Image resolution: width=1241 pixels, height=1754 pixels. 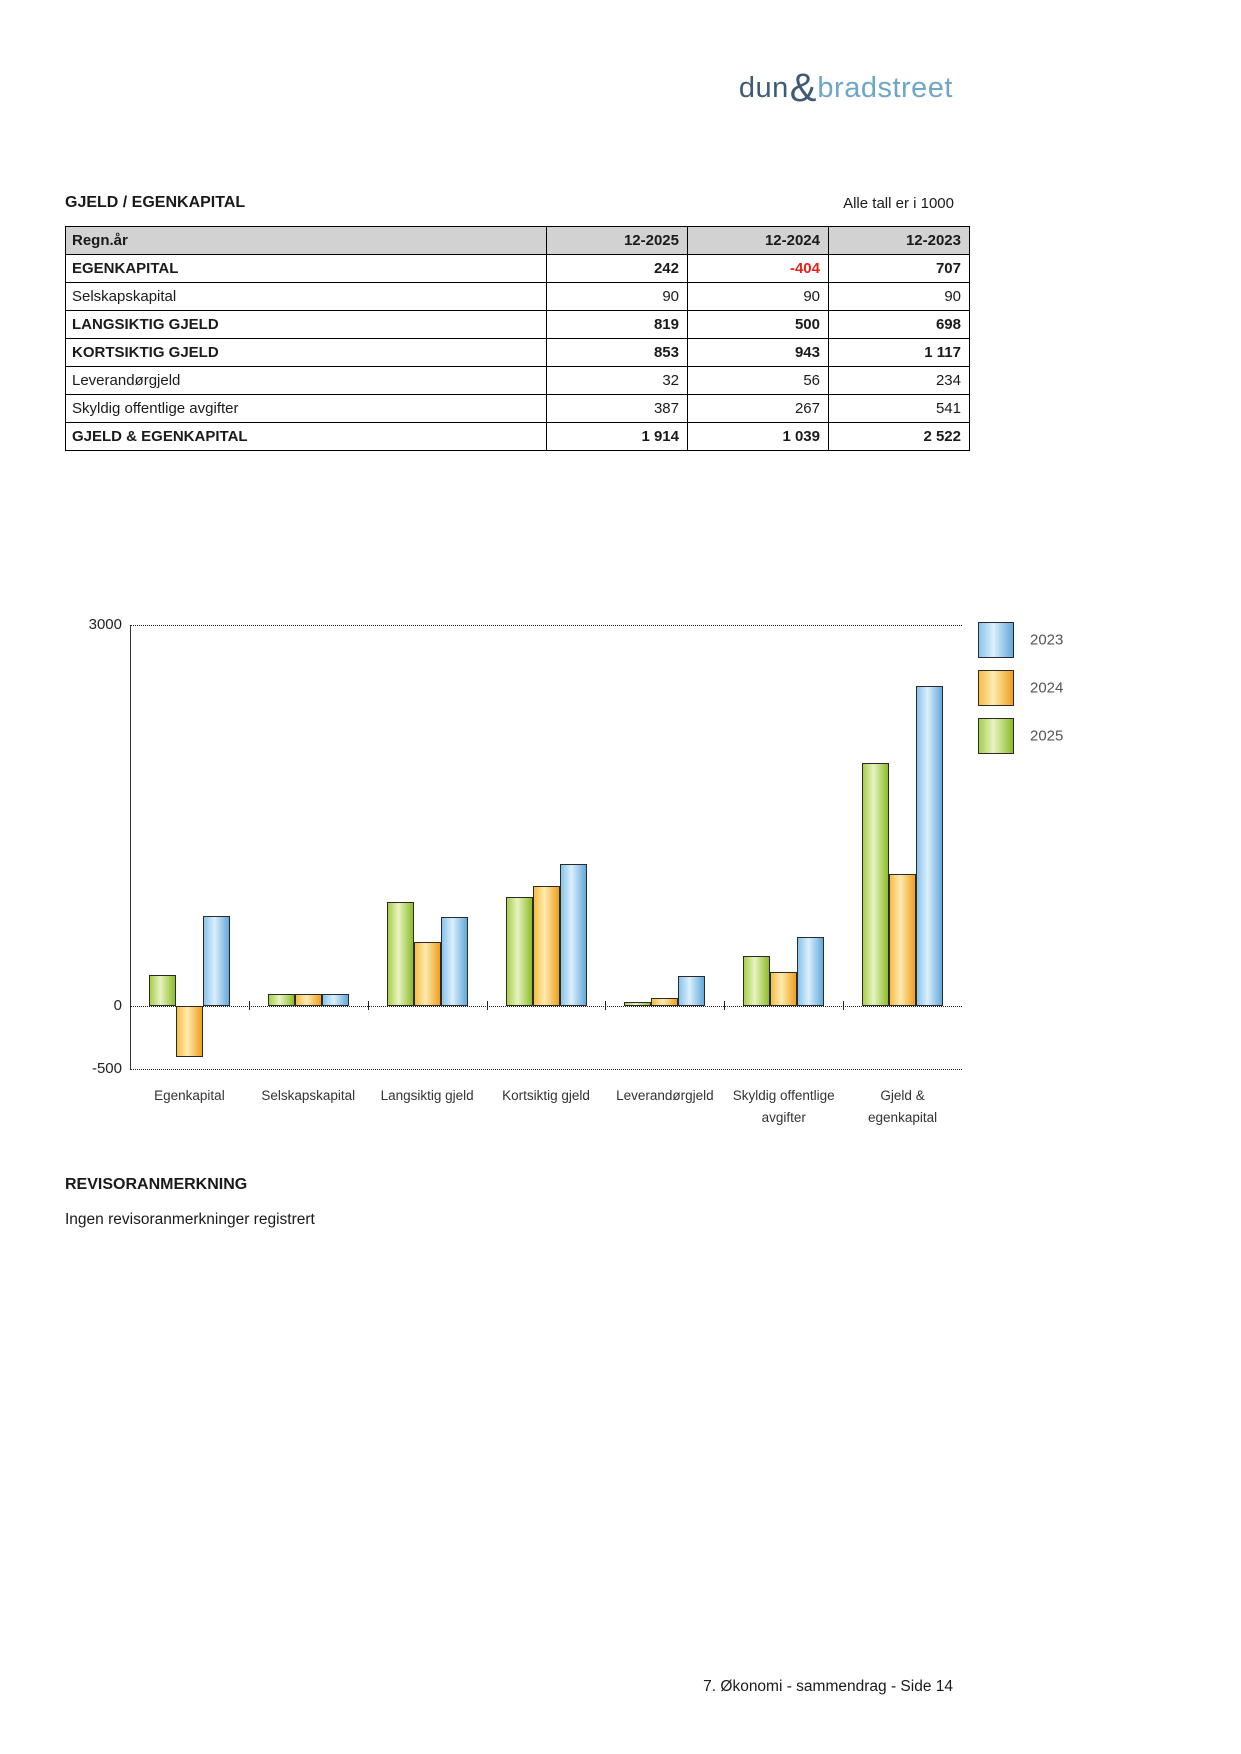 I want to click on header-12-2025: 12-2025, so click(x=617, y=240).